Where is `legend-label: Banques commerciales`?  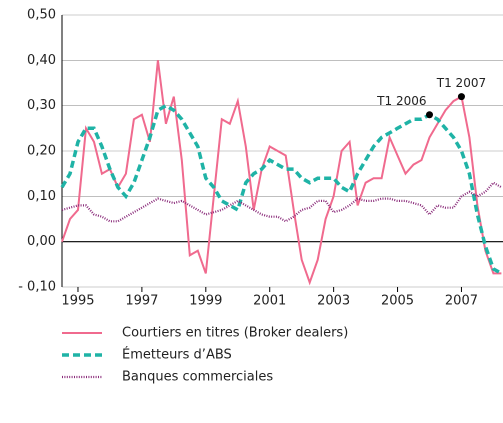
legend-label: Banques commerciales is located at coordinates (197, 377).